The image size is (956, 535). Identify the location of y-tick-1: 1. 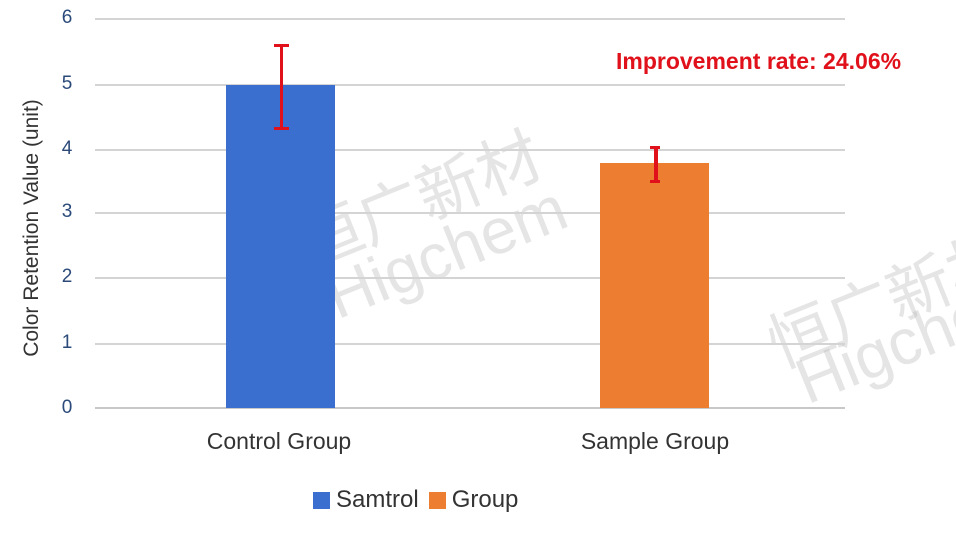
(67, 342).